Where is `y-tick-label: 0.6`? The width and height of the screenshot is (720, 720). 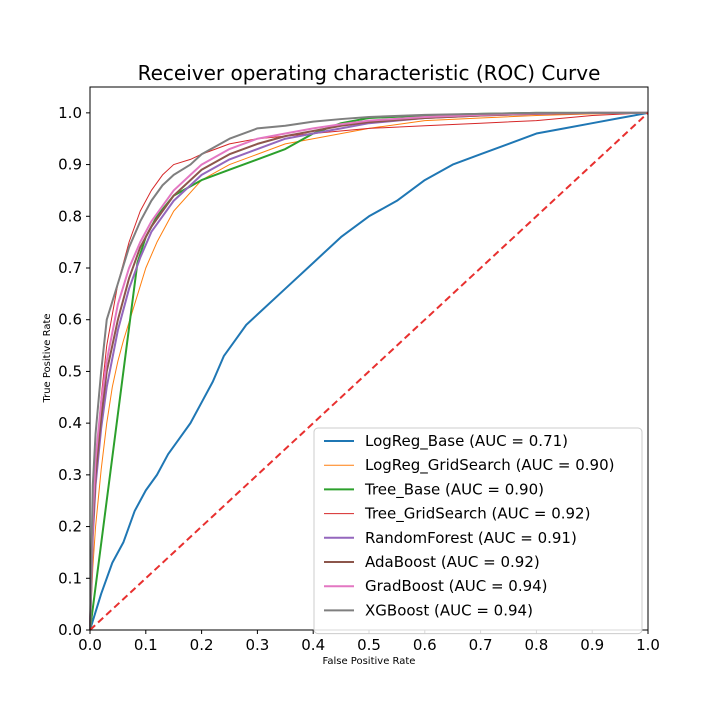
y-tick-label: 0.6 is located at coordinates (70, 320).